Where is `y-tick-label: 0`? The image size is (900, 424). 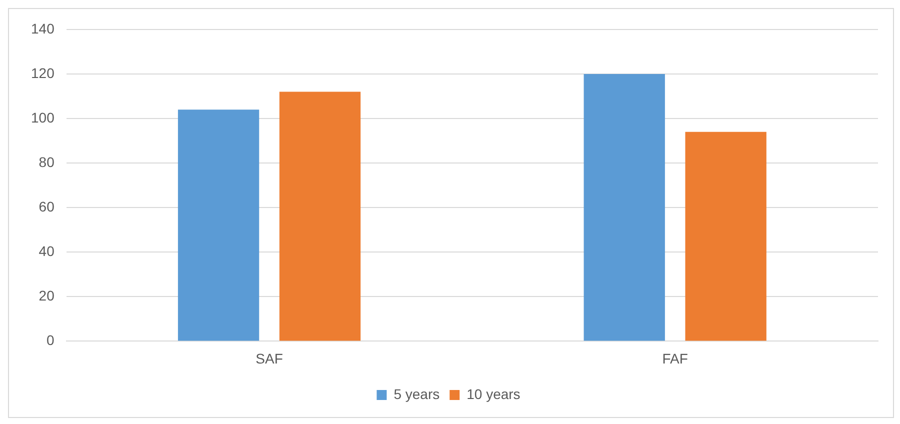 y-tick-label: 0 is located at coordinates (50, 340).